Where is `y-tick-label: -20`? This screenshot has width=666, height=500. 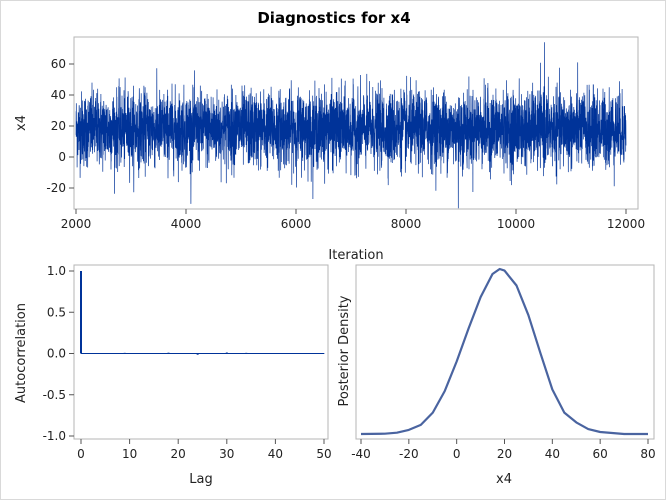 y-tick-label: -20 is located at coordinates (56, 188).